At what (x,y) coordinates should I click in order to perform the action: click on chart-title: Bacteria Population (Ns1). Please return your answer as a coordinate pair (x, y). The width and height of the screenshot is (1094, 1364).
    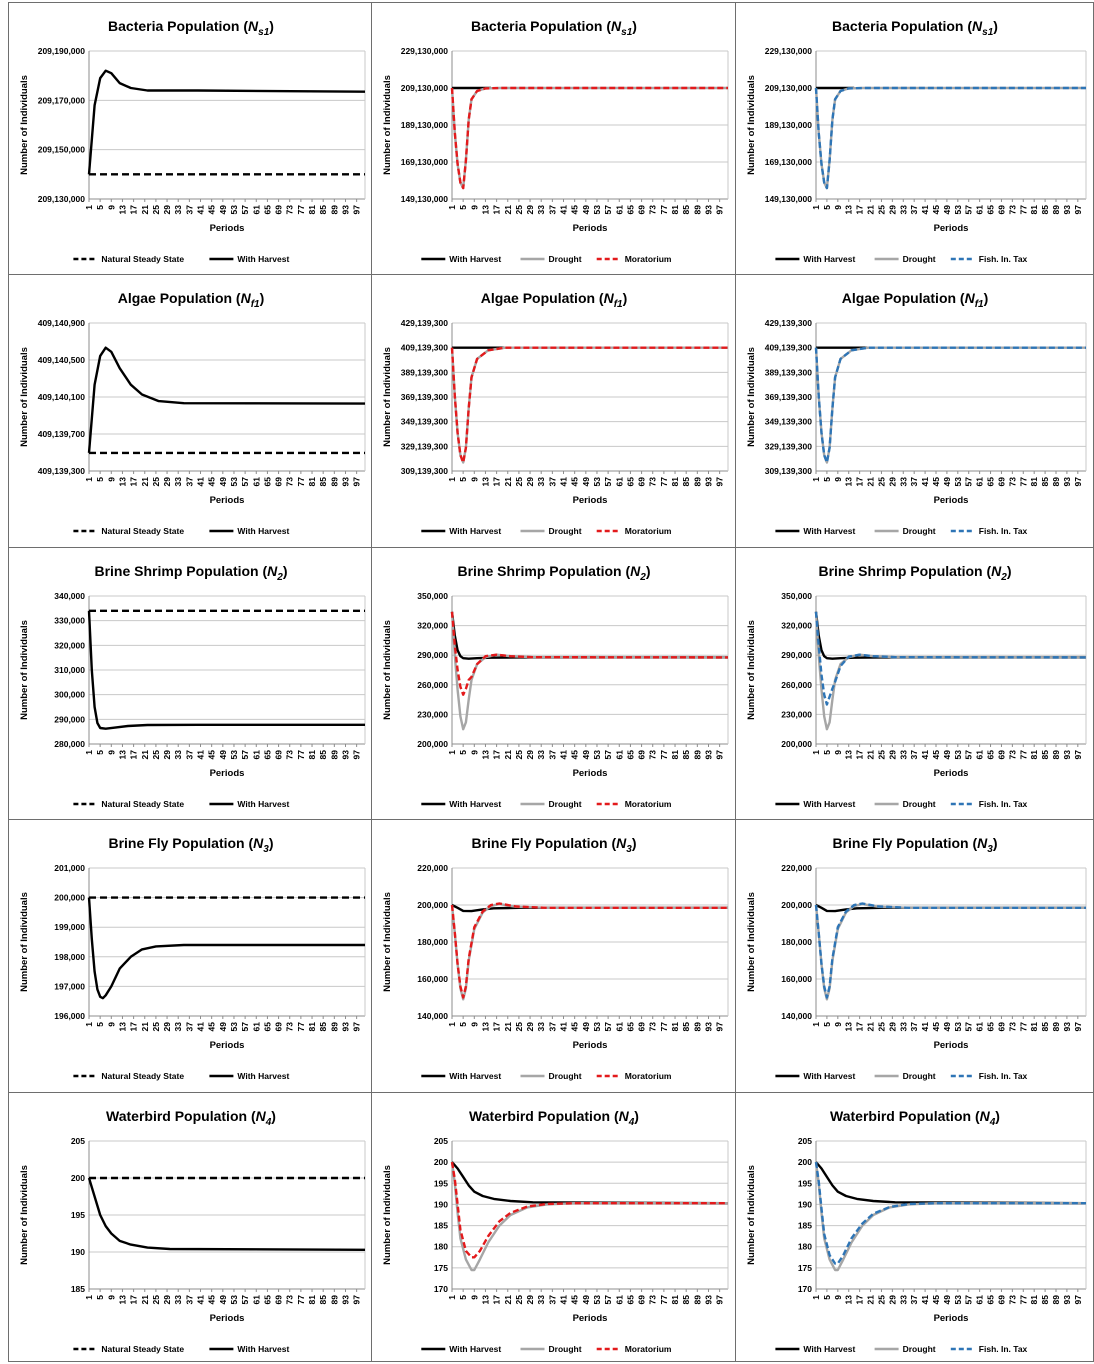
    Looking at the image, I should click on (554, 28).